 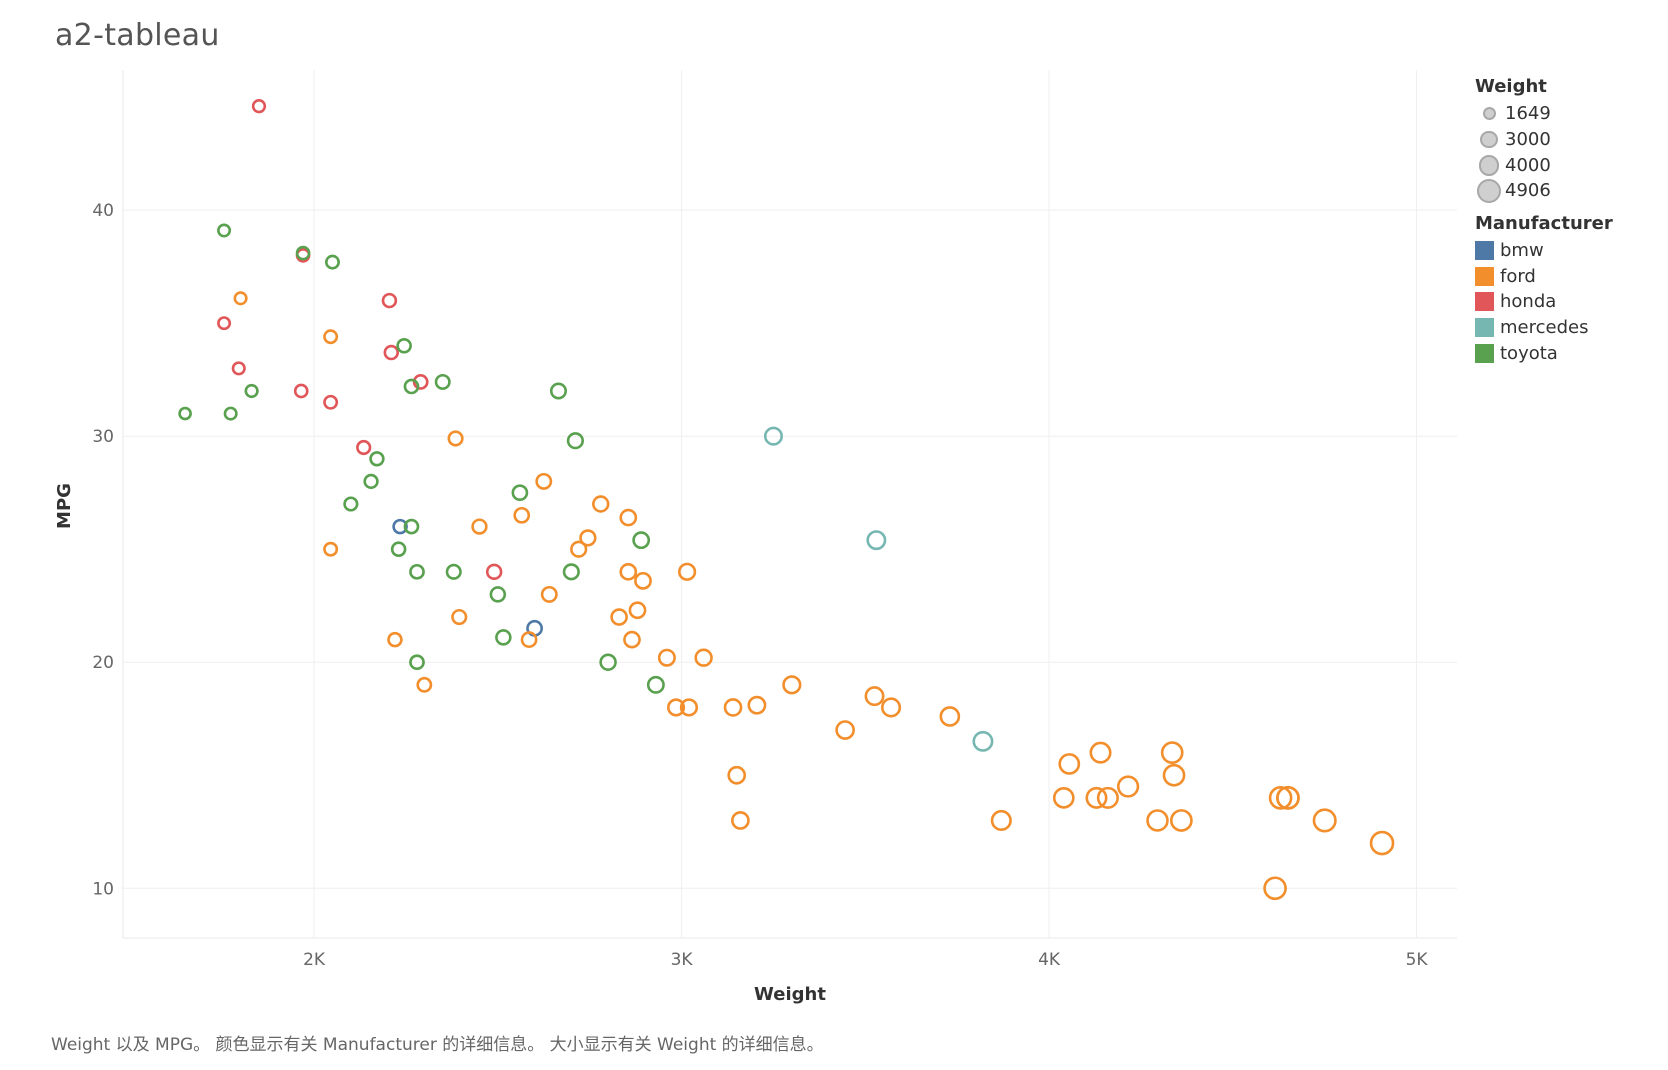 What do you see at coordinates (1544, 328) in the screenshot?
I see `color-legend-item-mercedes: mercedes` at bounding box center [1544, 328].